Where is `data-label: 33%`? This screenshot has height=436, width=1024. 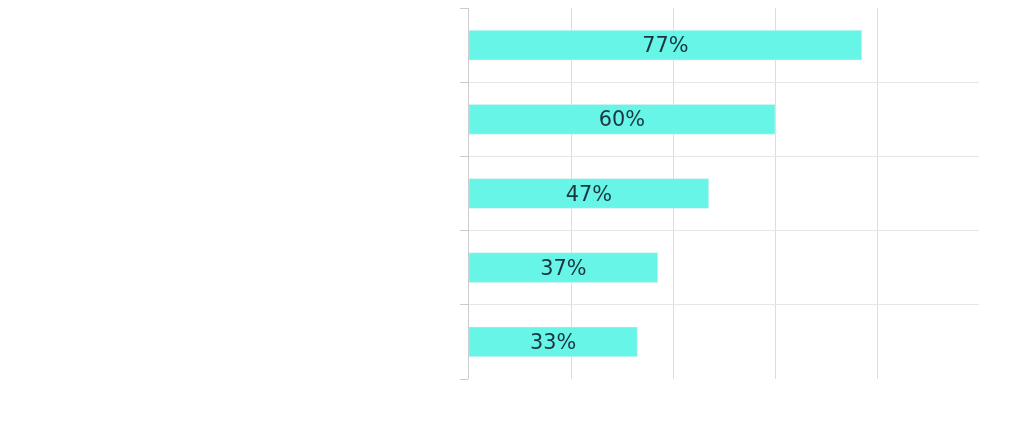
data-label: 33% is located at coordinates (553, 342).